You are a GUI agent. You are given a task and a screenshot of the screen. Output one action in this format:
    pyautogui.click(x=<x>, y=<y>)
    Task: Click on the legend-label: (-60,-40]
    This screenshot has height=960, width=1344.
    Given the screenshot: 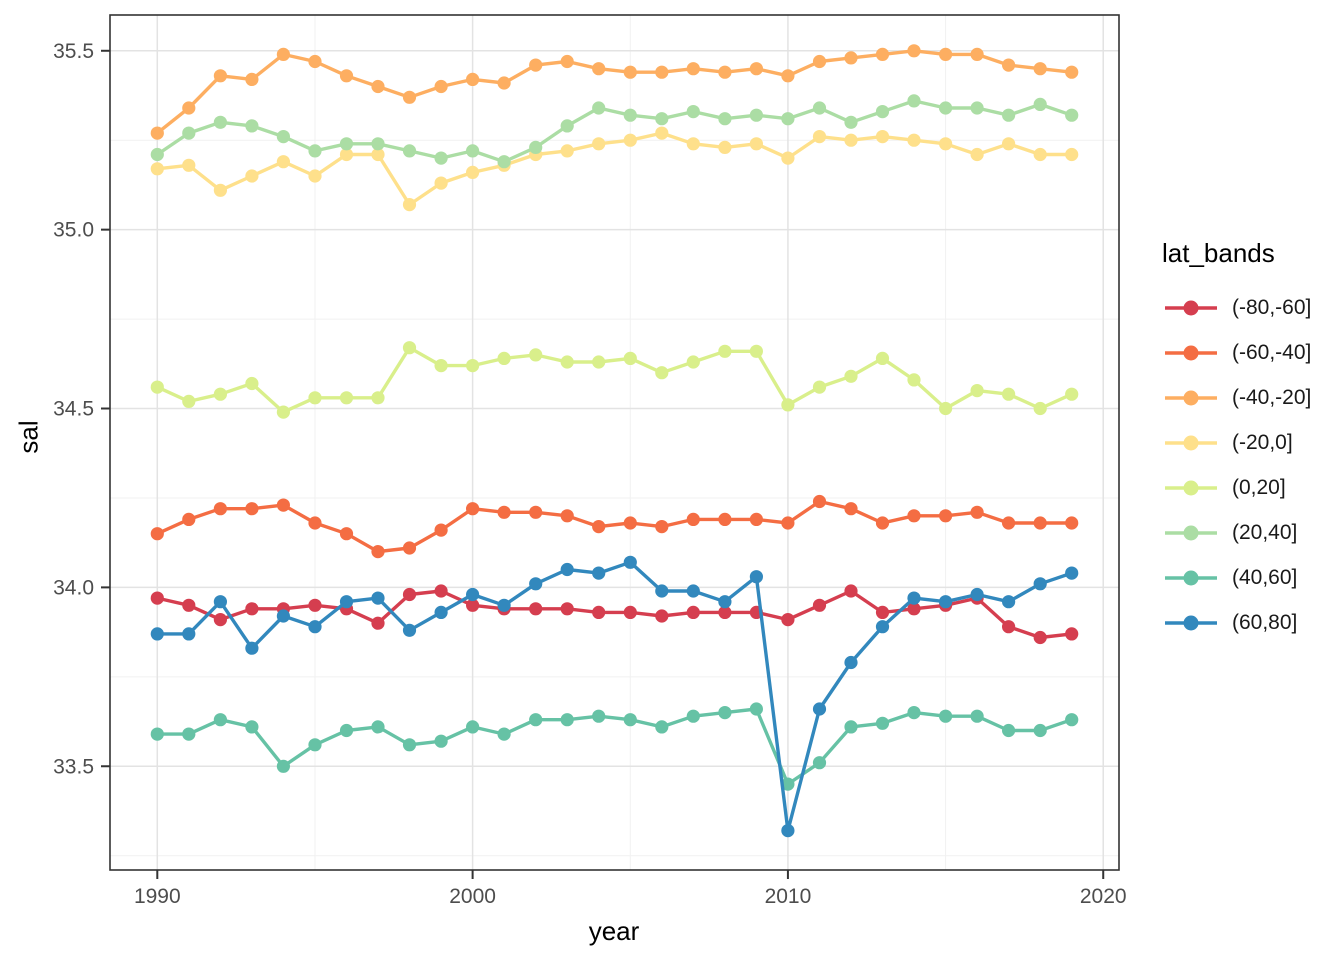 What is the action you would take?
    pyautogui.click(x=1272, y=352)
    